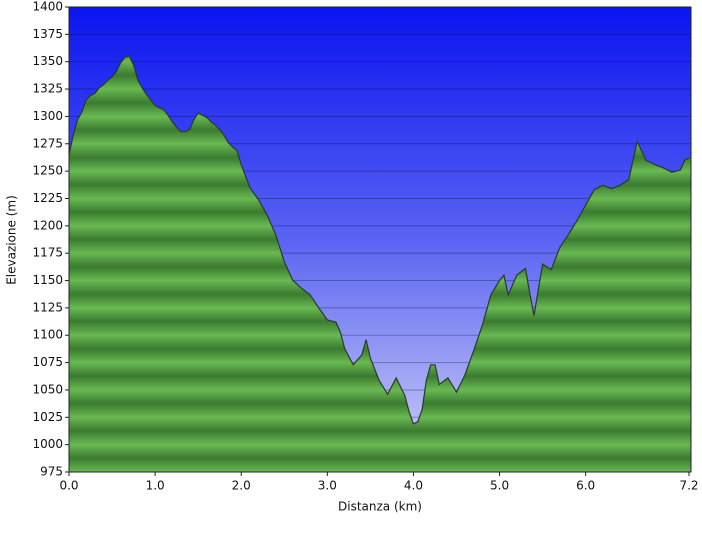  Describe the element at coordinates (47, 444) in the screenshot. I see `y-tick-label: 1000` at that location.